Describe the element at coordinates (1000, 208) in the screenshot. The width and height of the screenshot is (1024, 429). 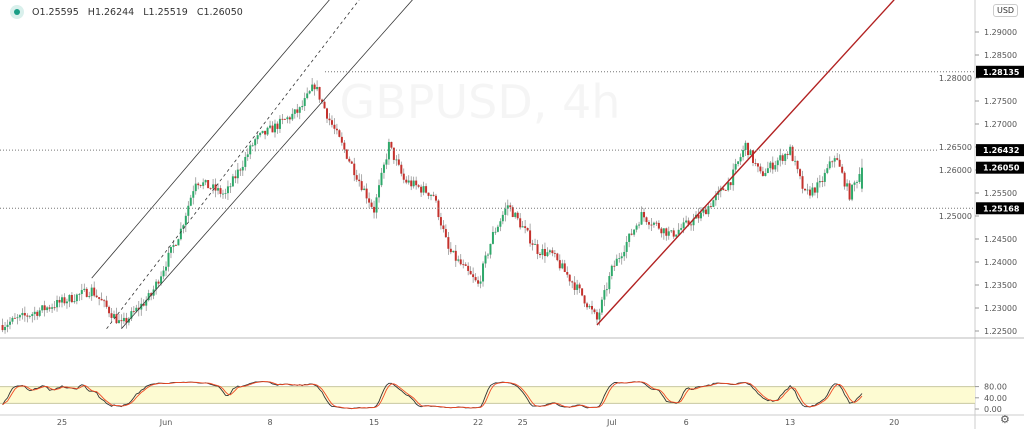
I see `price-label-bg` at that location.